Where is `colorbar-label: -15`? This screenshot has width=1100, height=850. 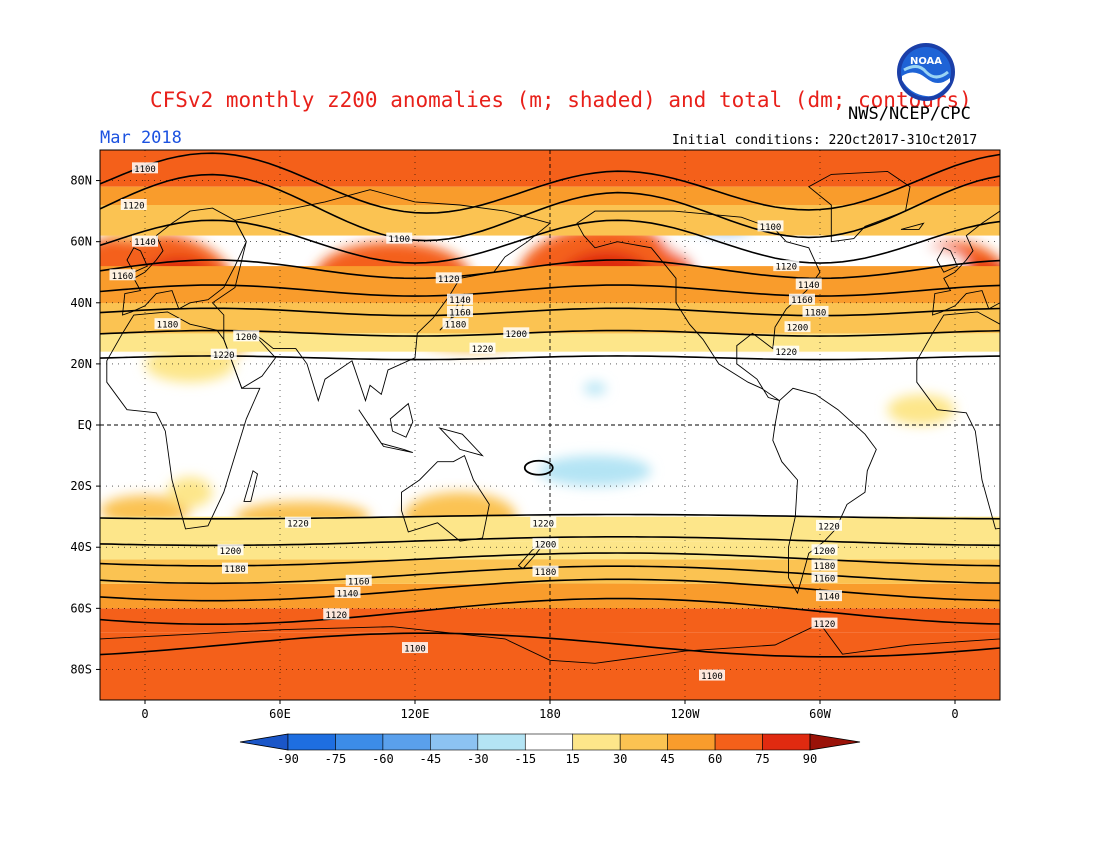 colorbar-label: -15 is located at coordinates (525, 759).